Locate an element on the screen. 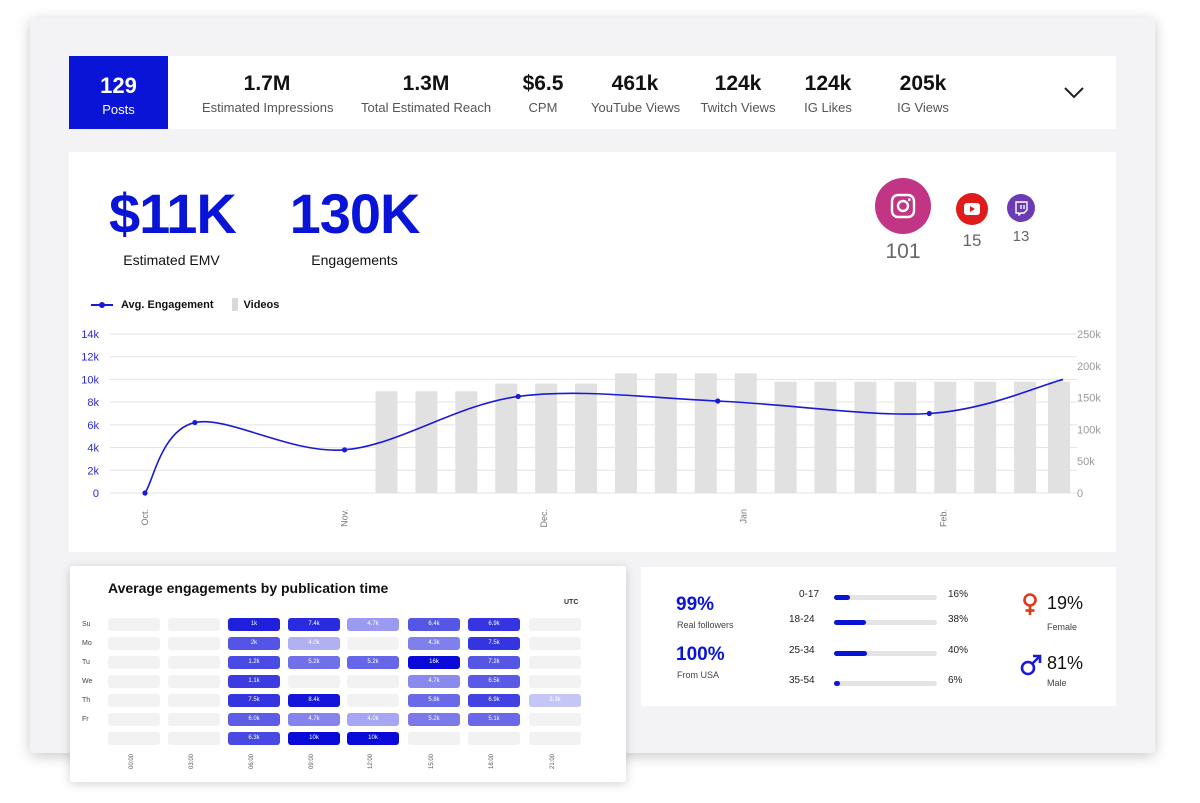 This screenshot has height=803, width=1200. heatmap-day-label: Th is located at coordinates (86, 700).